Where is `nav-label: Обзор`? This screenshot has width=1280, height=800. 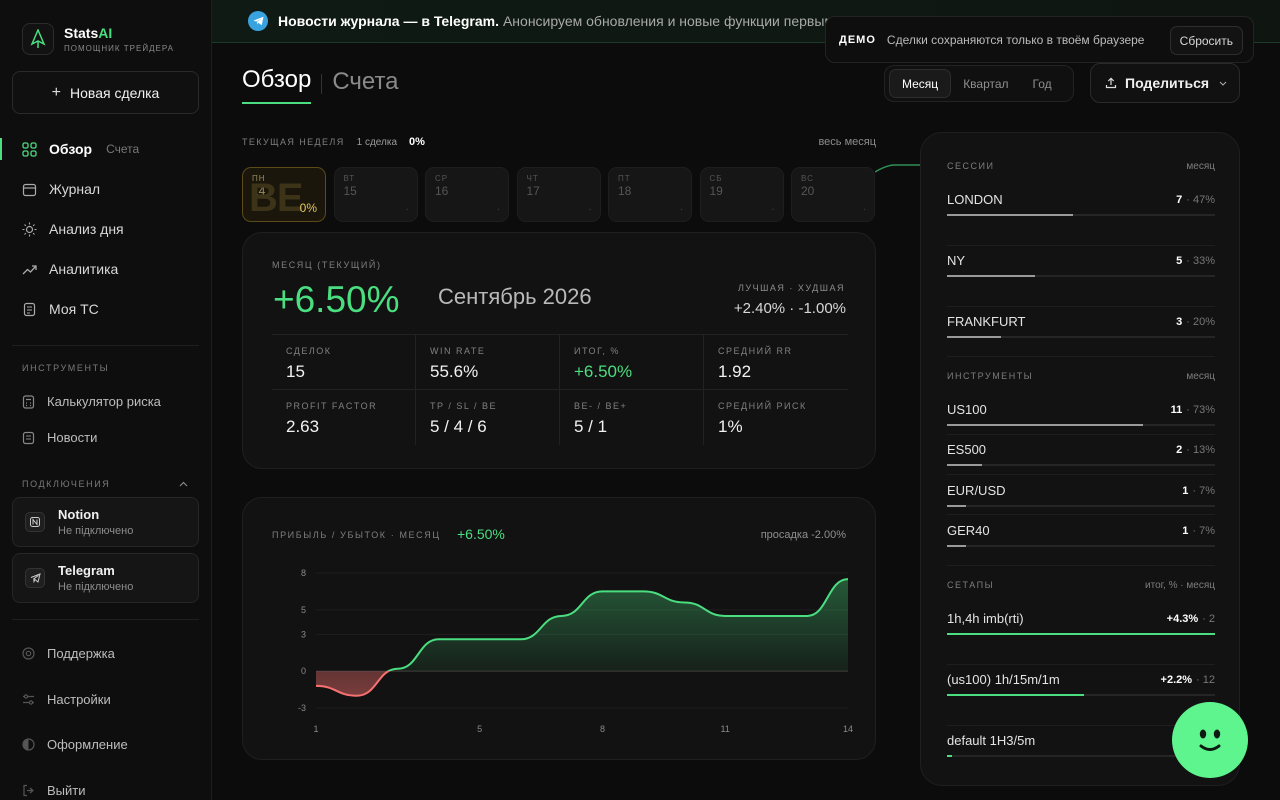
nav-label: Обзор is located at coordinates (71, 149).